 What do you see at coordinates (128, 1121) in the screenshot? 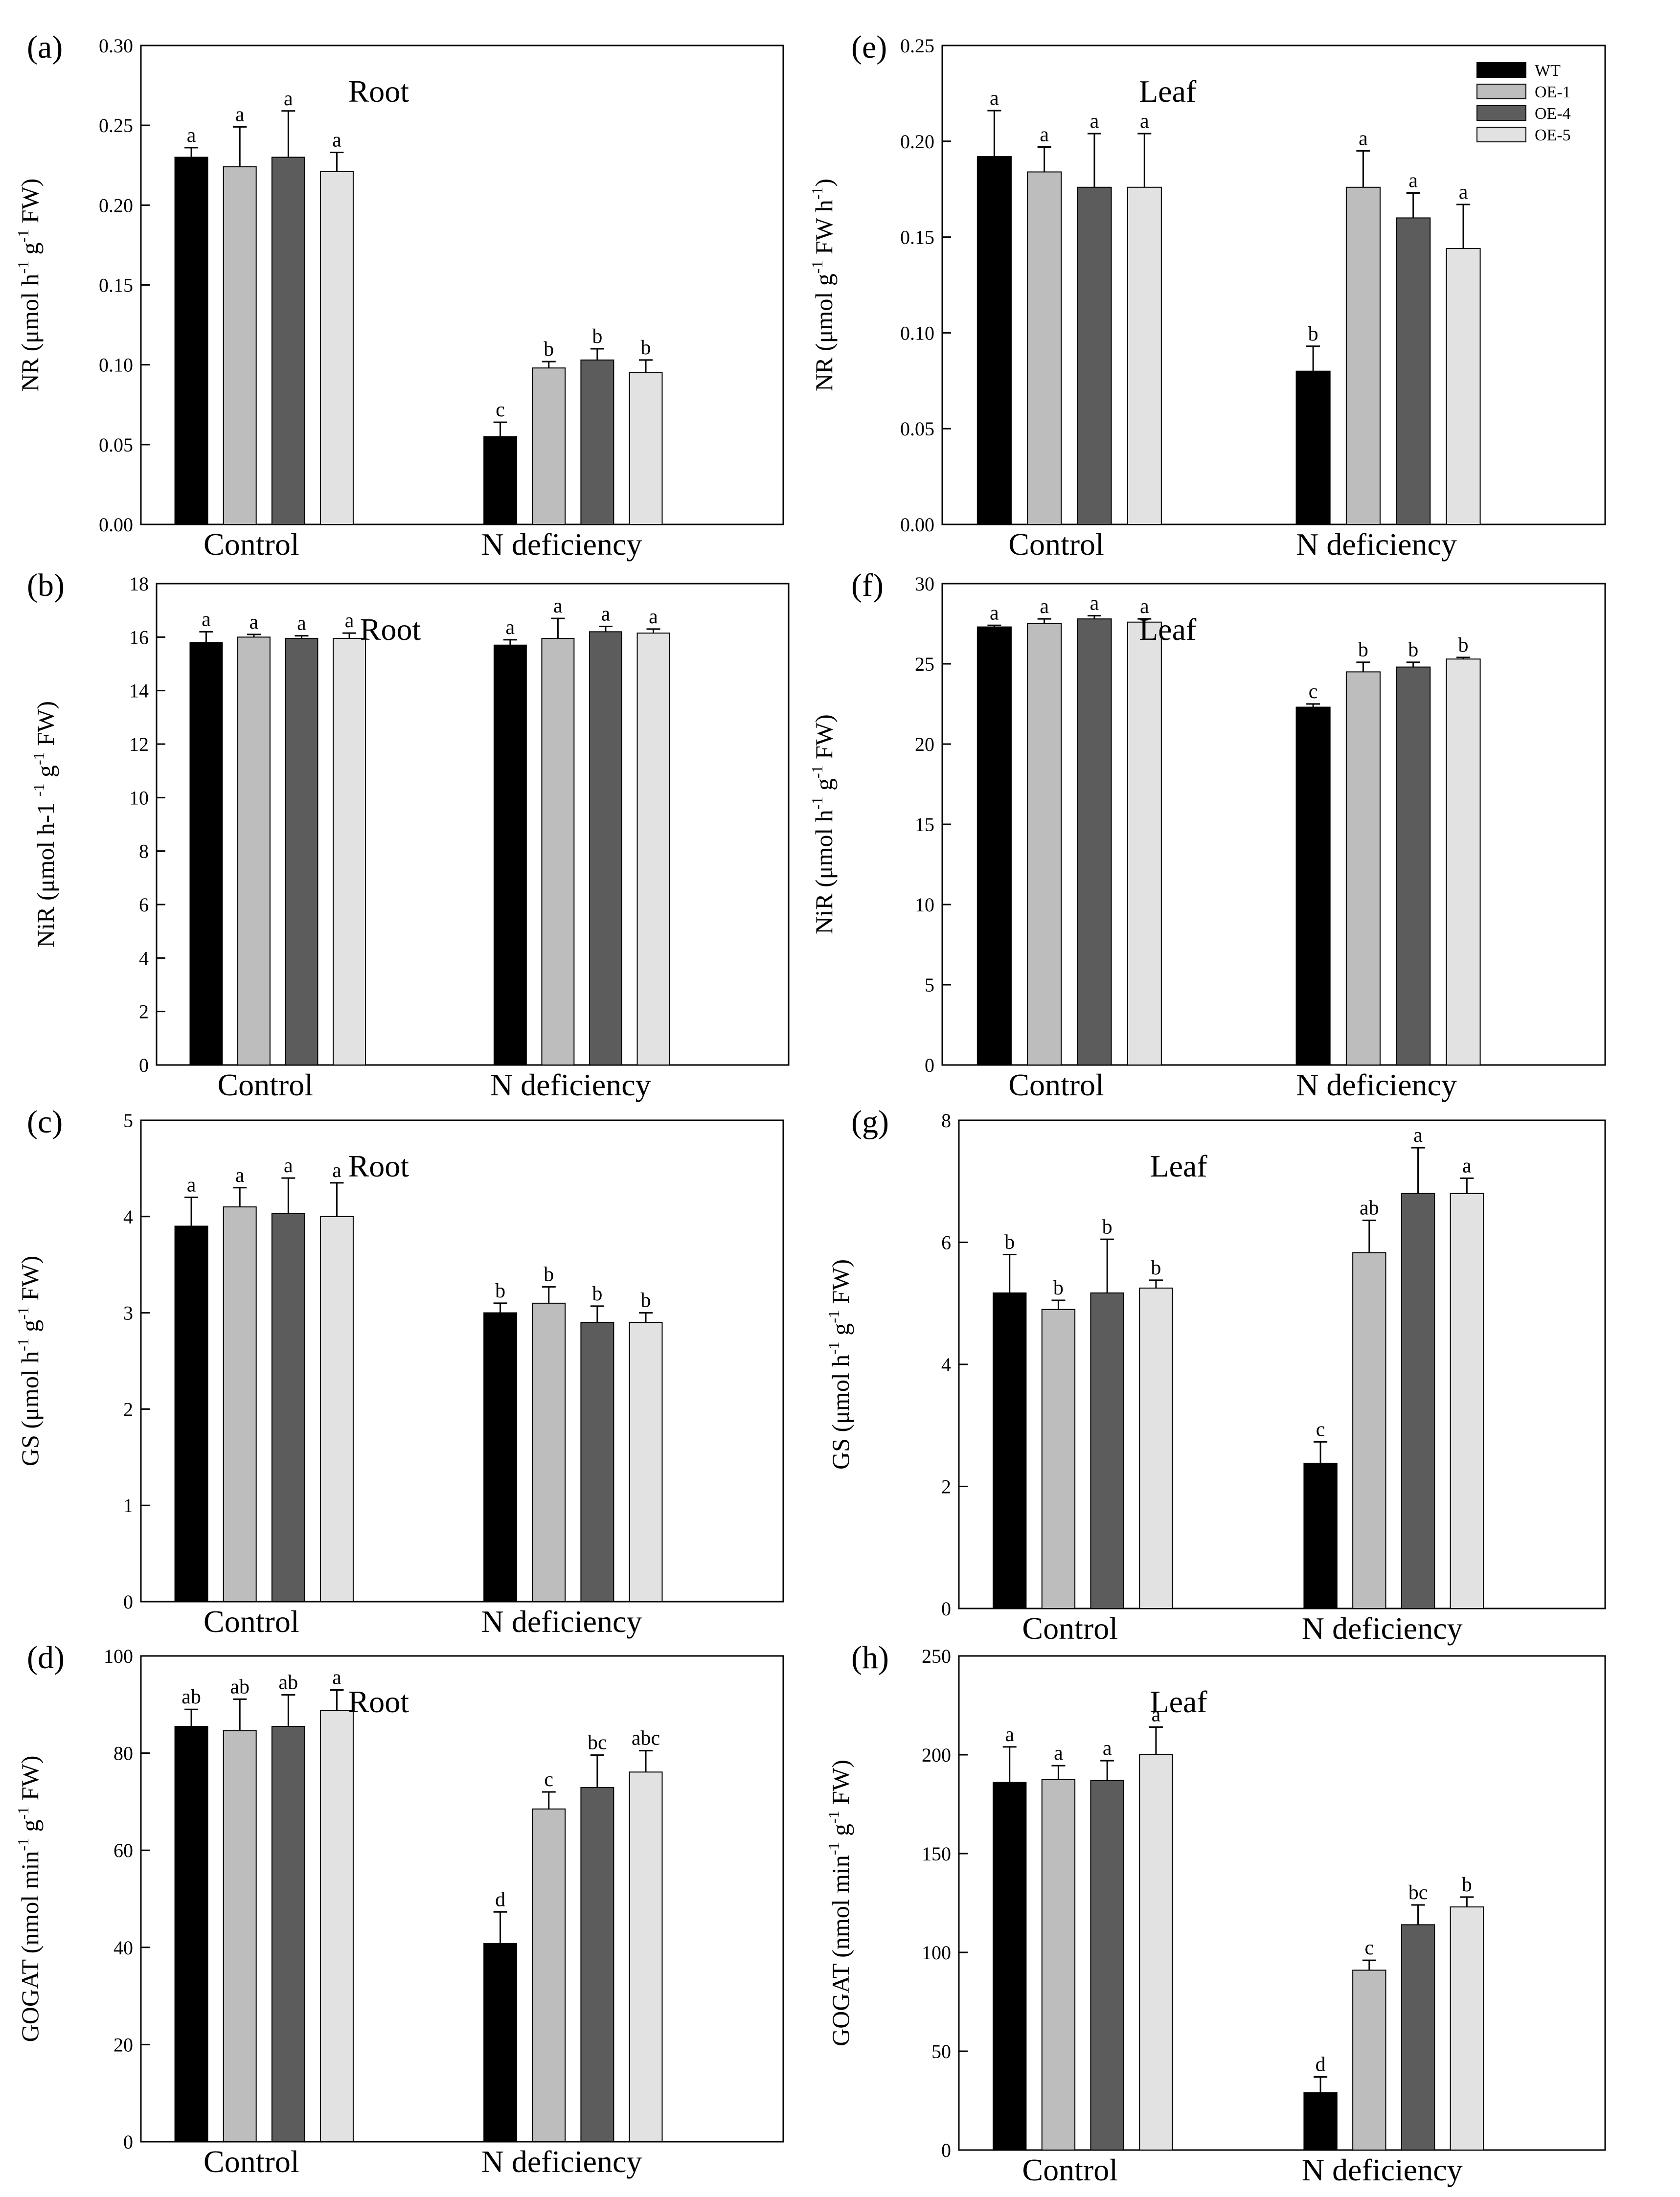
I see `y-tick-label: 5` at bounding box center [128, 1121].